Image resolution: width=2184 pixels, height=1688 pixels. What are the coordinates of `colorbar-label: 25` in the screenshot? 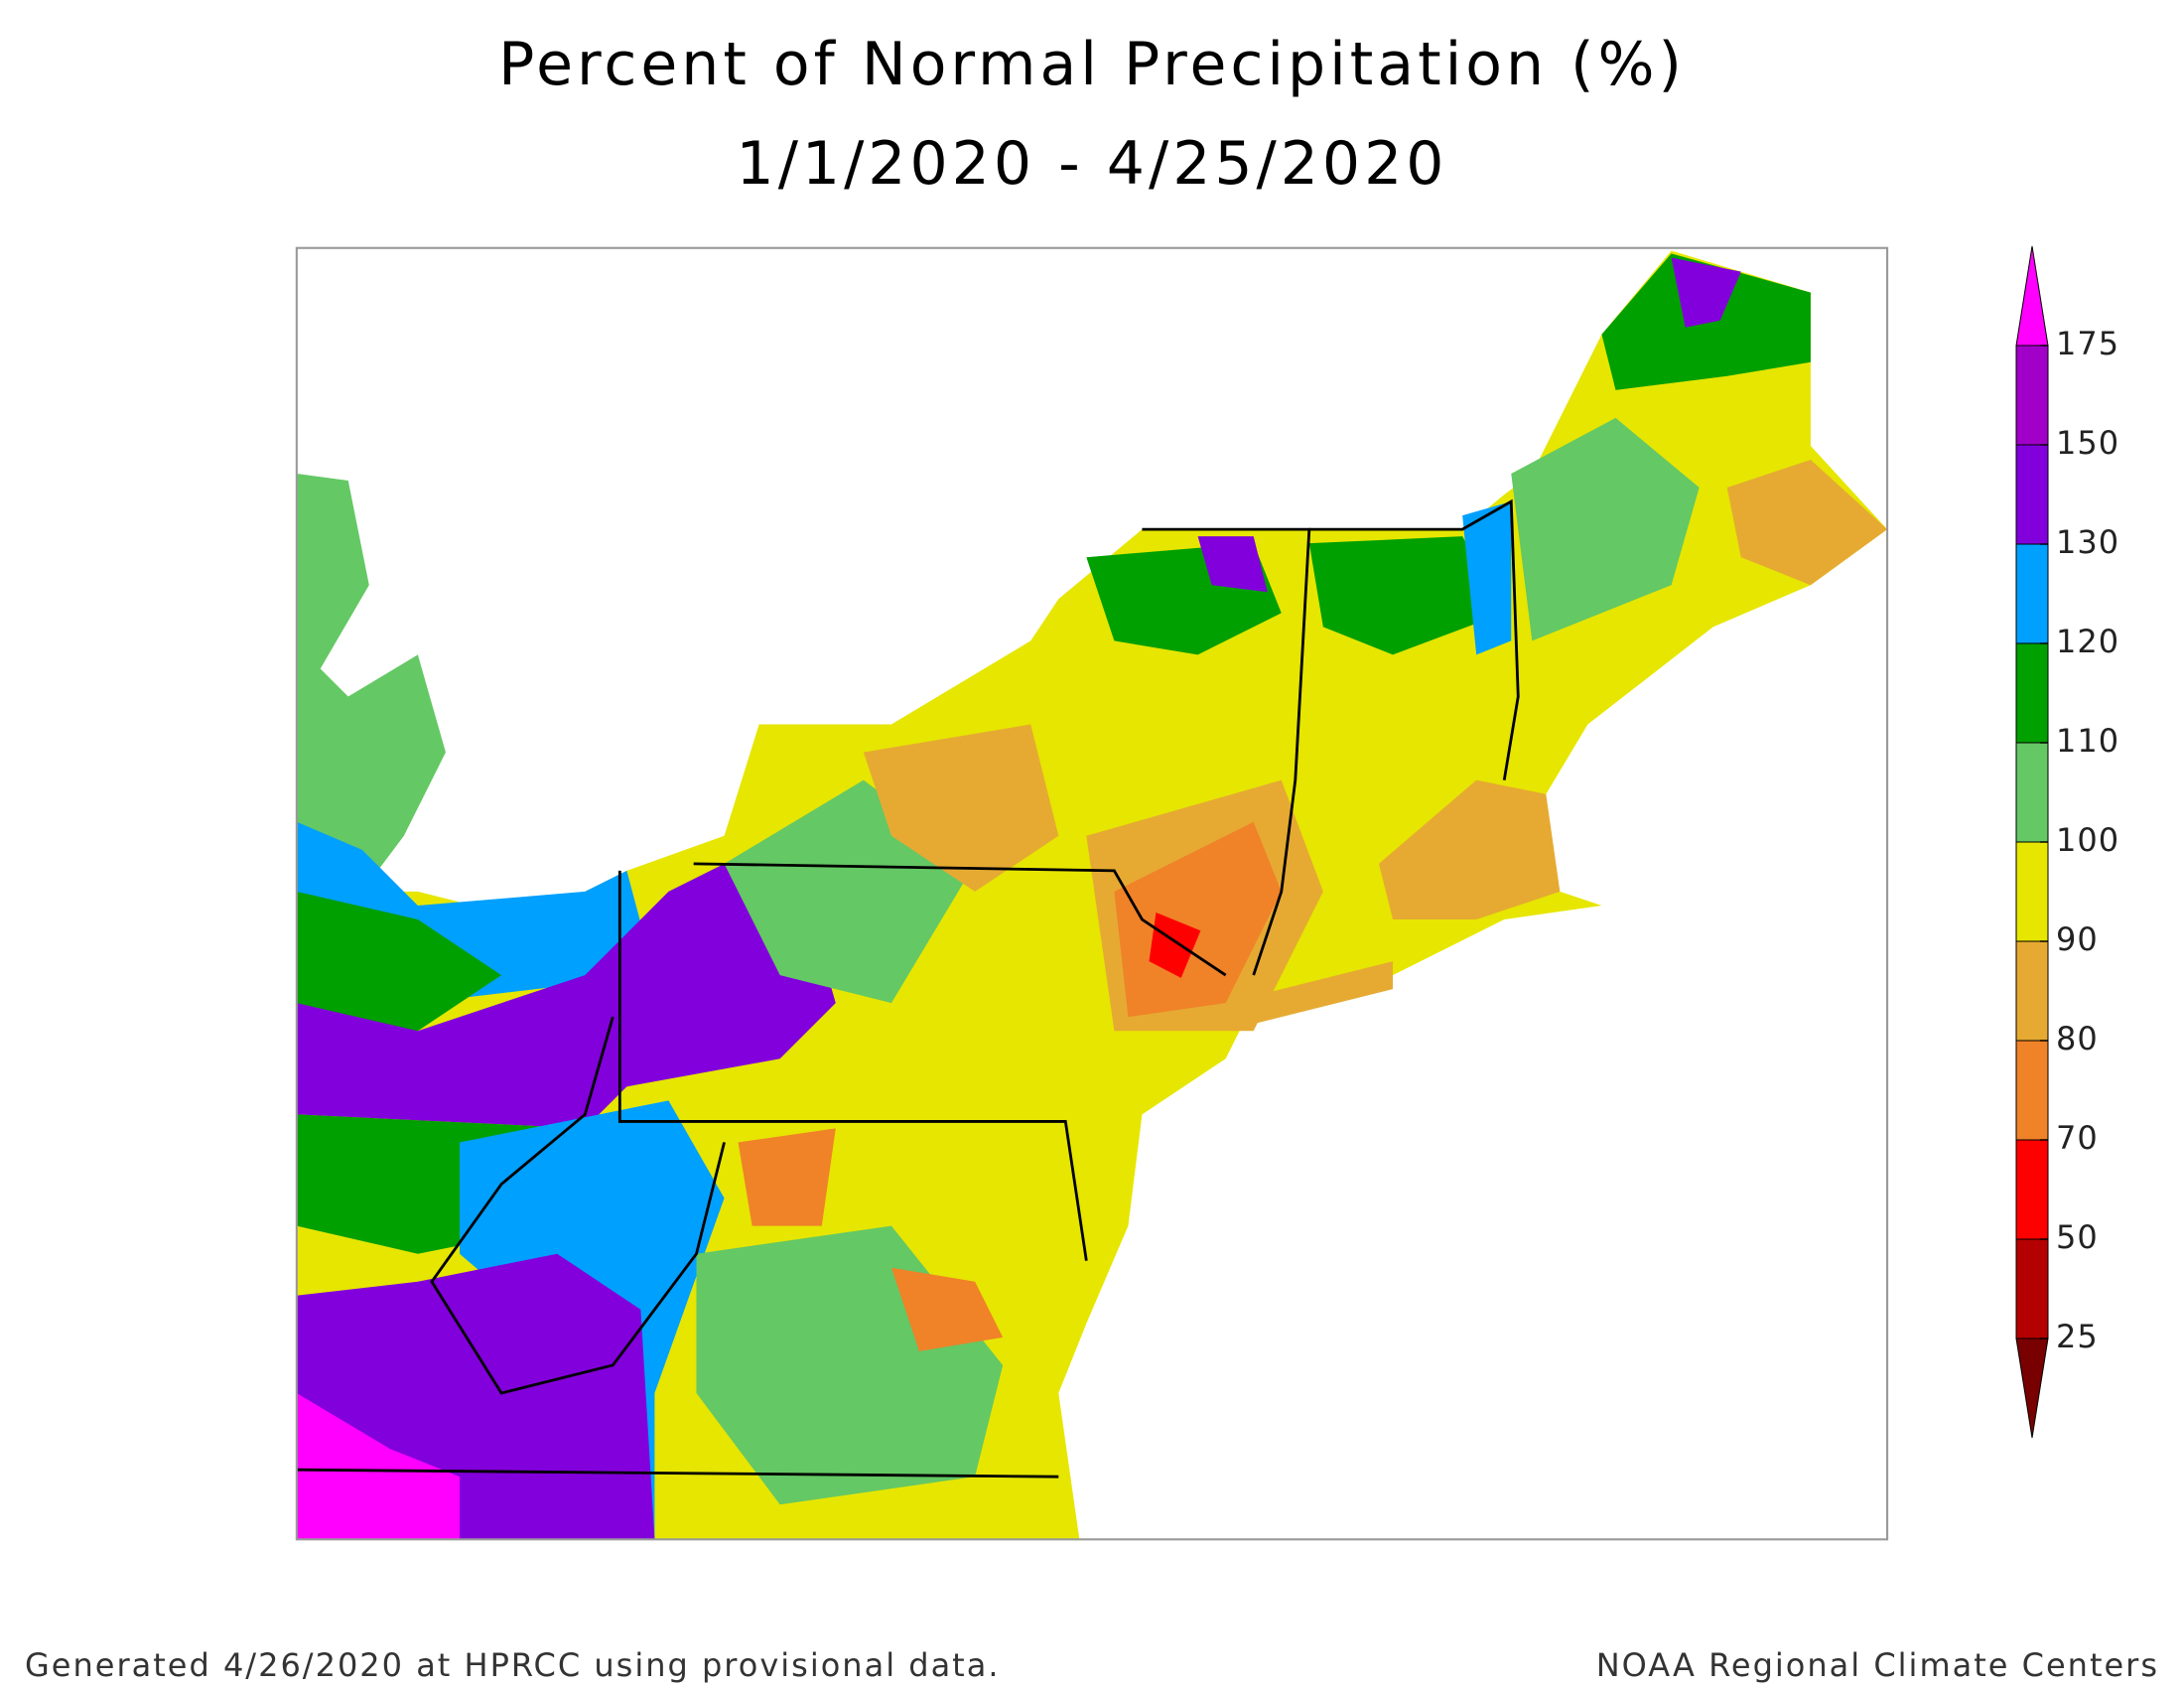 It's located at (2077, 1336).